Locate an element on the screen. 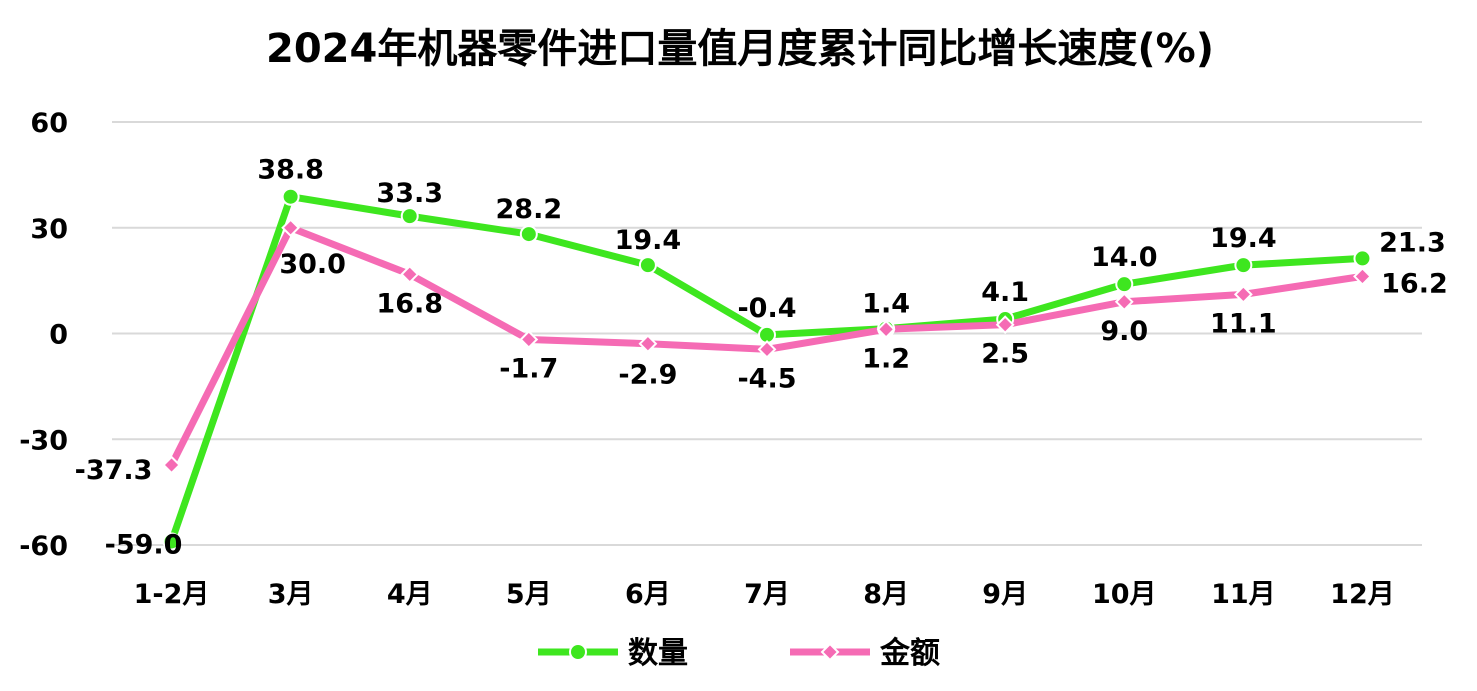 This screenshot has width=1477, height=691. chart-title: 2024年机器零件进口量值月度累计同比增长速度(%) is located at coordinates (740, 49).